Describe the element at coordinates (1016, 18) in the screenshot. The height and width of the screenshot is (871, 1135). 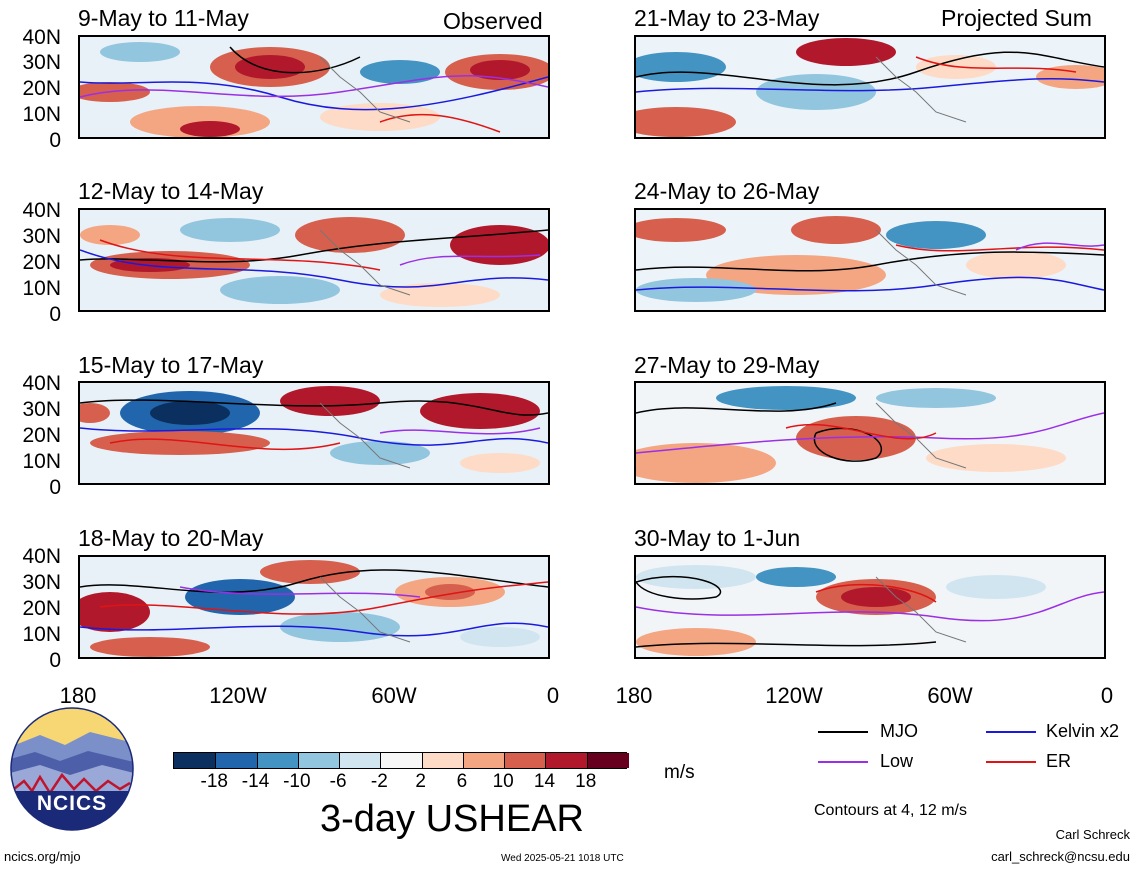
I see `projected-sum-label: Projected Sum` at that location.